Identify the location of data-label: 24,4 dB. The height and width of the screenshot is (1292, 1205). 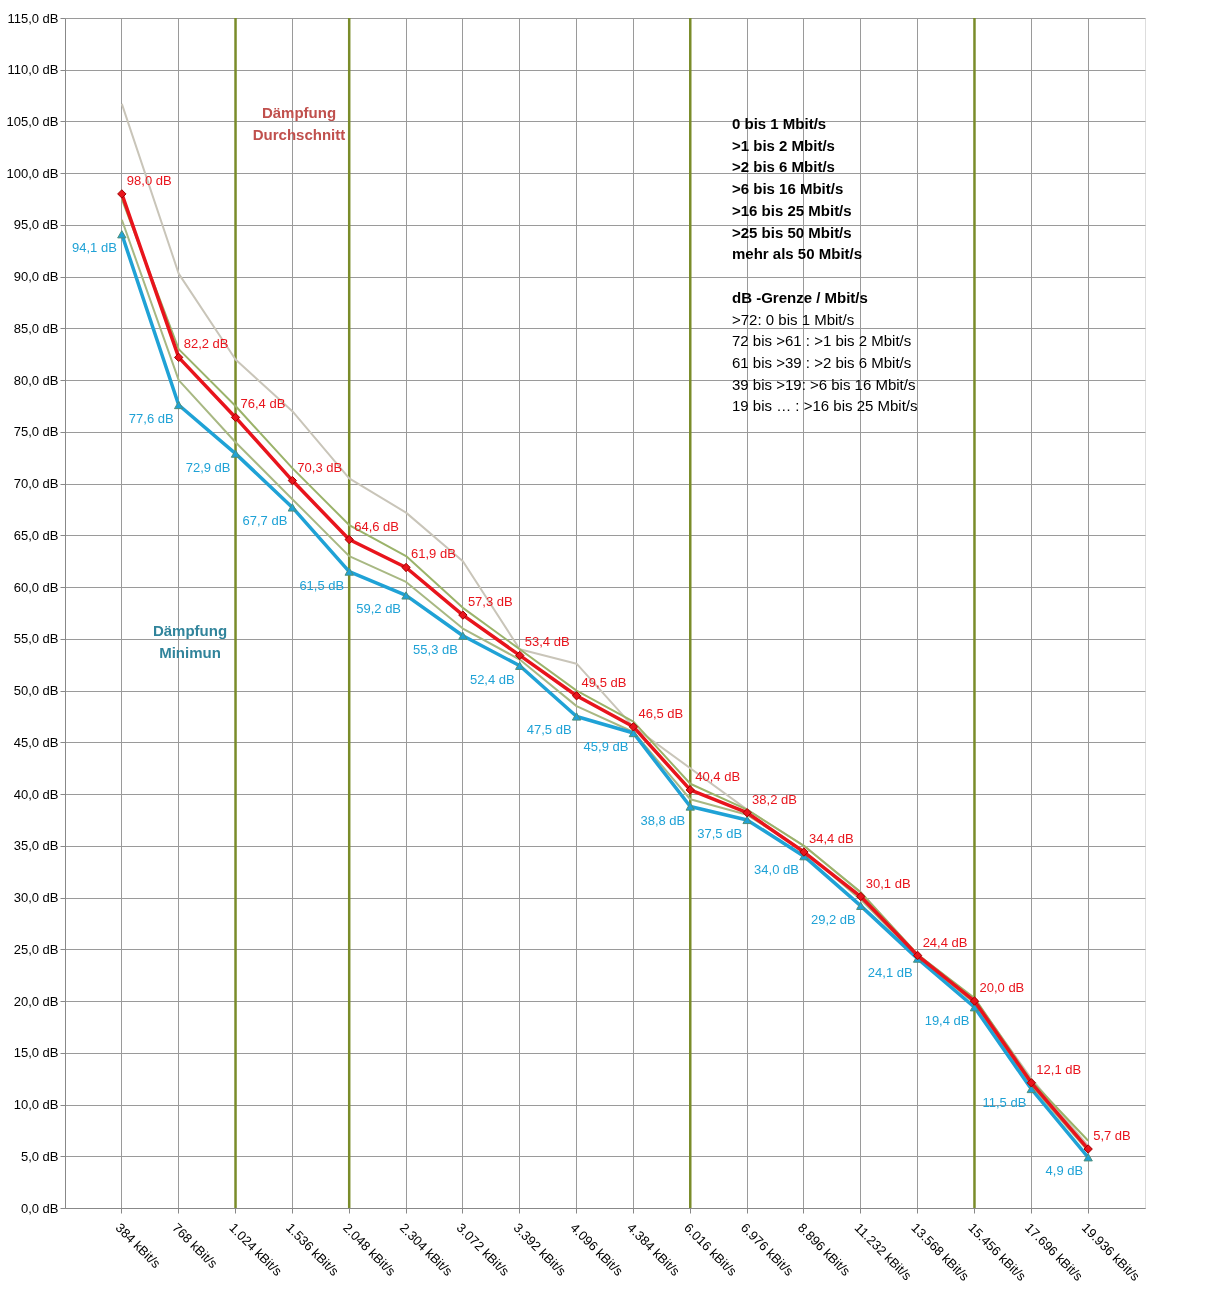
(945, 942).